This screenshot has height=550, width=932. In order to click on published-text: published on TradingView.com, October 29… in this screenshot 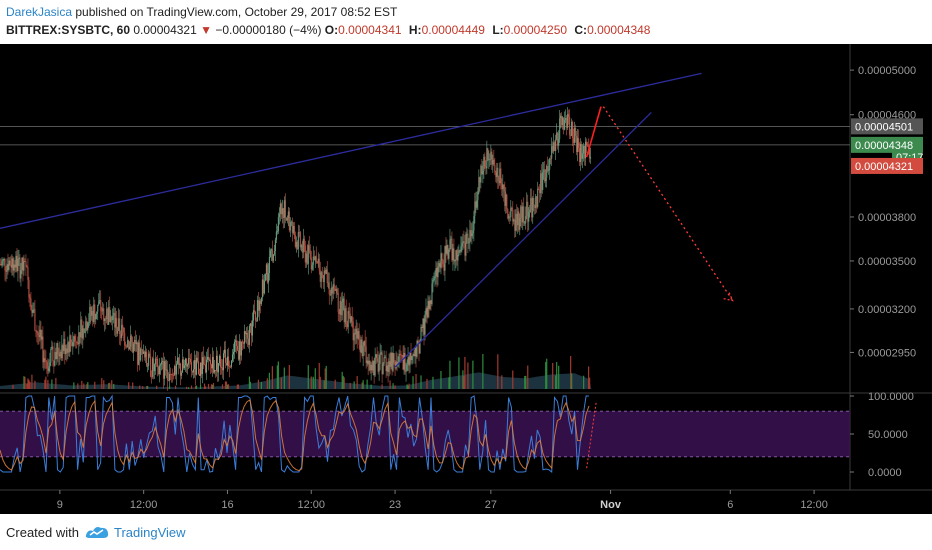, I will do `click(236, 12)`.